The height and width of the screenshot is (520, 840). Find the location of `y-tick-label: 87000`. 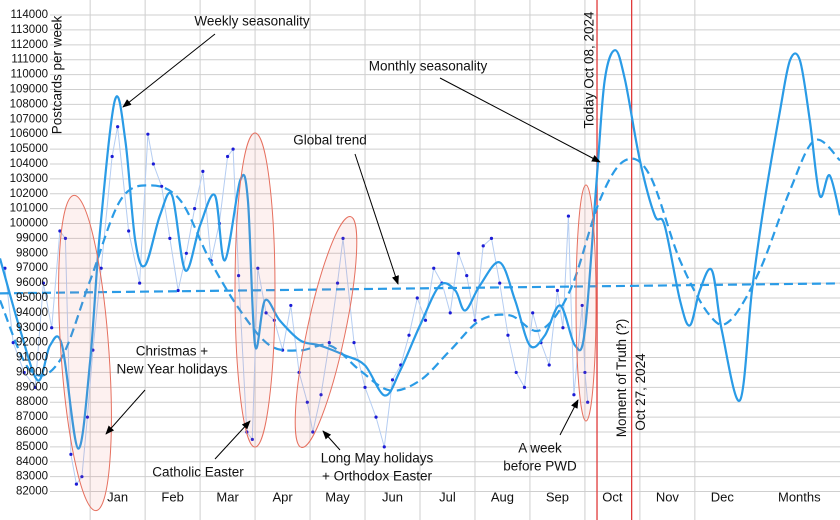

y-tick-label: 87000 is located at coordinates (32, 417).